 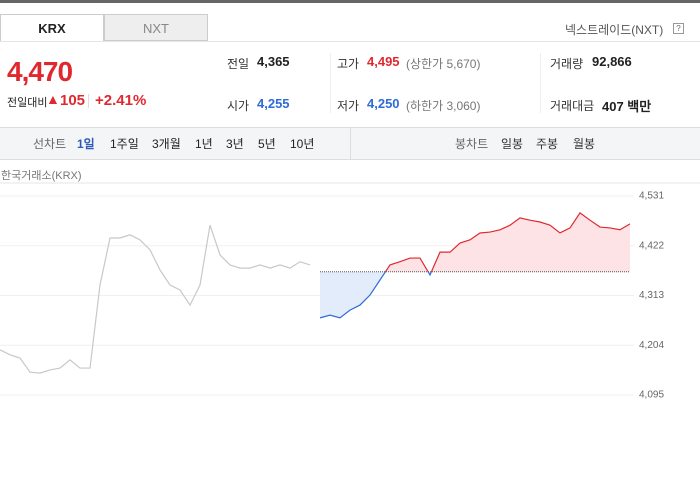 I want to click on change-label: 전일대비, so click(x=27, y=103).